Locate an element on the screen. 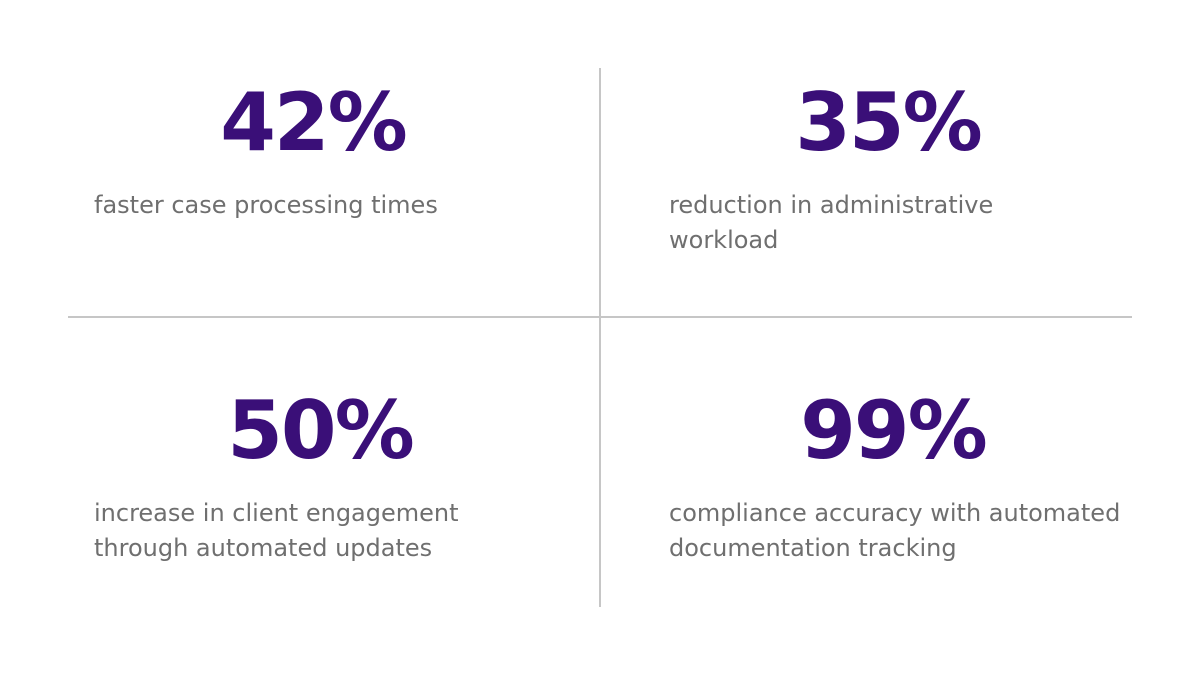  vertical-divider is located at coordinates (600, 337).